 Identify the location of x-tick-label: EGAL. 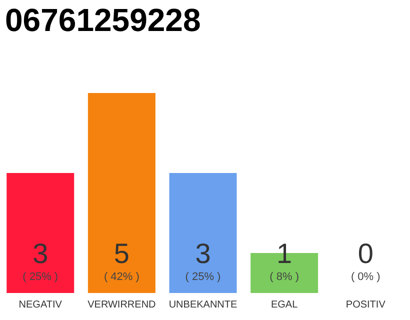
(284, 305).